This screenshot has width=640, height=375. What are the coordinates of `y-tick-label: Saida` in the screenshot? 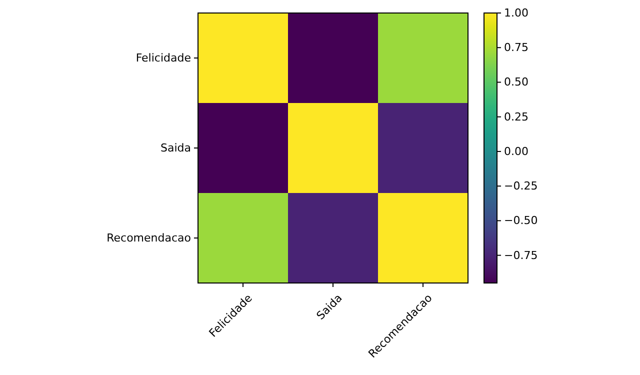 It's located at (175, 148).